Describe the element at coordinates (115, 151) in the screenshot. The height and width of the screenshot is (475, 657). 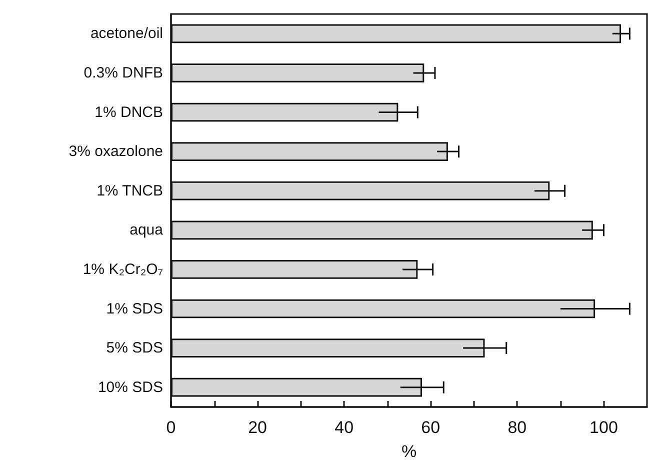
I see `y-tick-label: 3% oxazolone` at that location.